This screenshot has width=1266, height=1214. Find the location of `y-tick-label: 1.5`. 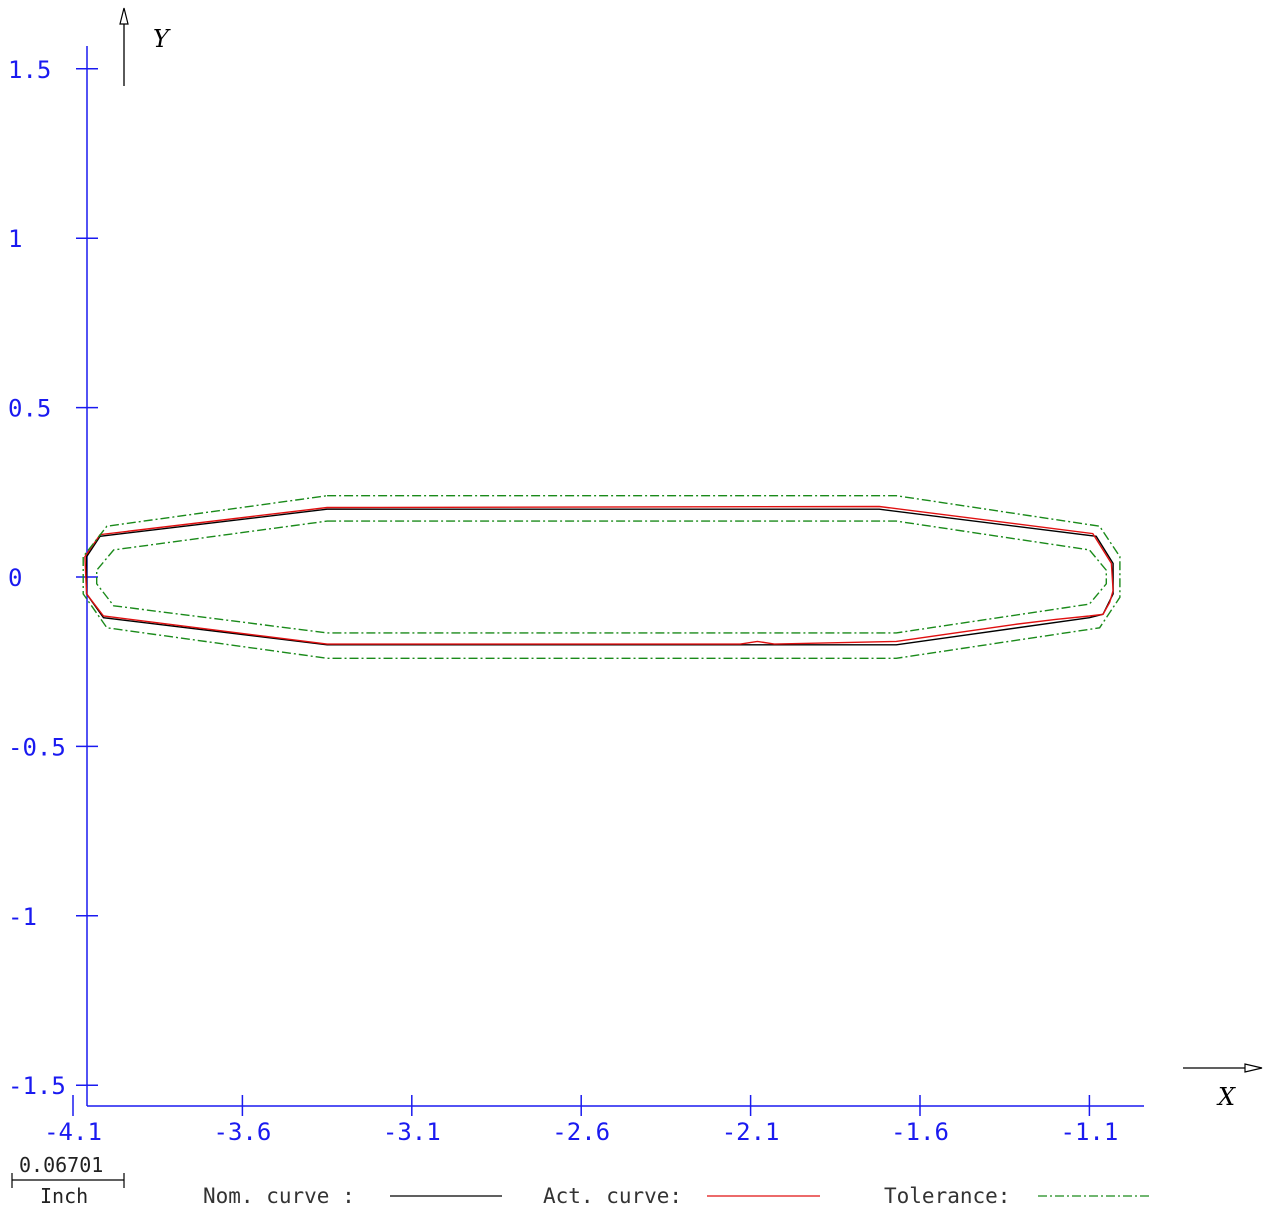

y-tick-label: 1.5 is located at coordinates (29, 70).